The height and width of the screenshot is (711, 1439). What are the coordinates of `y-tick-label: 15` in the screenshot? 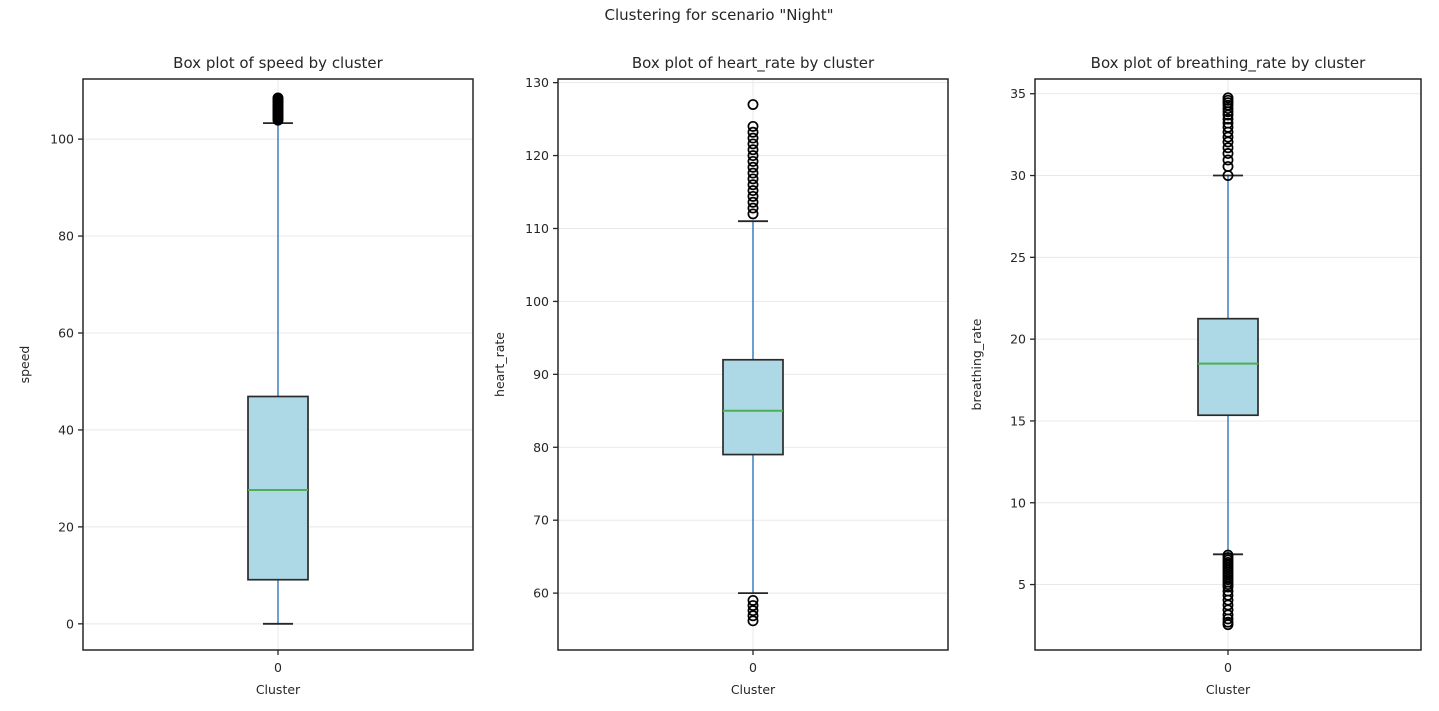 It's located at (1018, 420).